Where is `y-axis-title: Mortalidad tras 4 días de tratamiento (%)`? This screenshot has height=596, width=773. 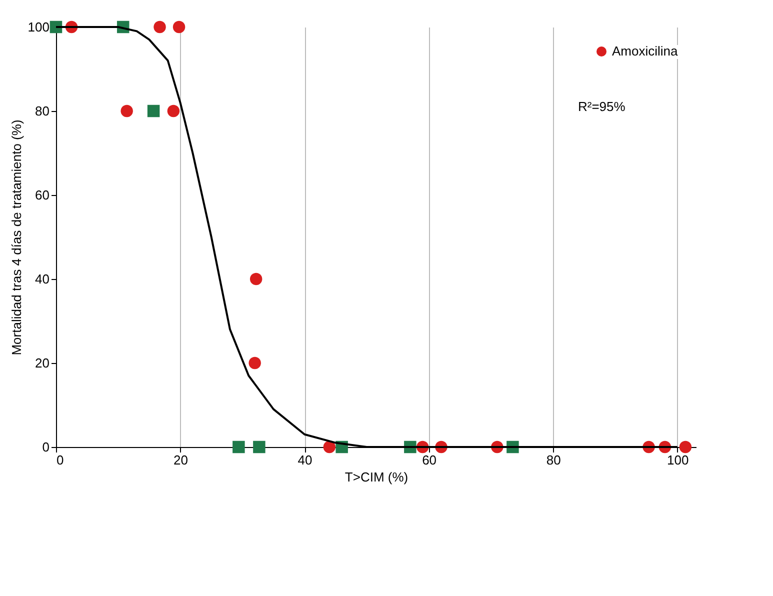
y-axis-title: Mortalidad tras 4 días de tratamiento (%) is located at coordinates (16, 238).